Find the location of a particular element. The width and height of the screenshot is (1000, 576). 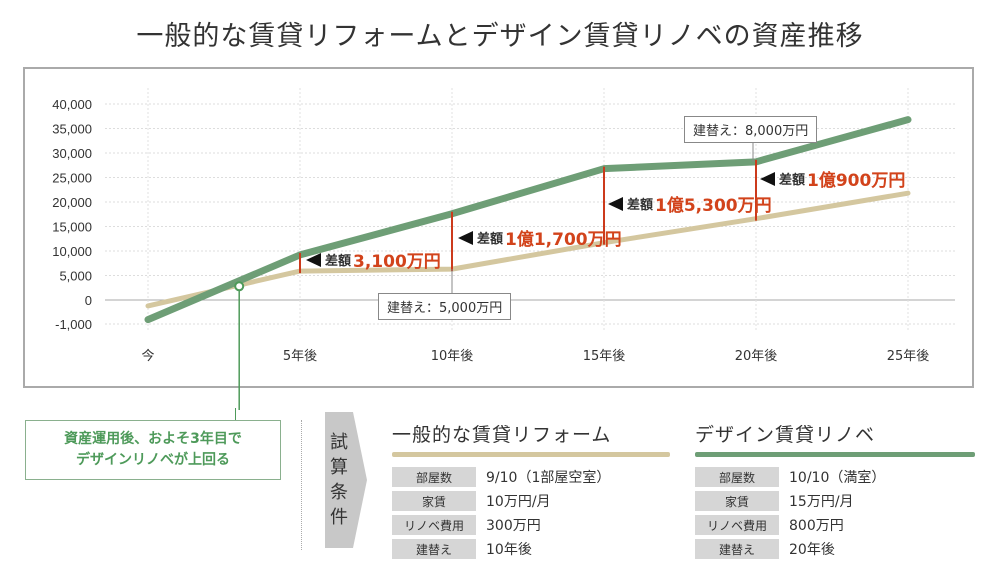

y-tick-label: -1,000 is located at coordinates (73, 324).